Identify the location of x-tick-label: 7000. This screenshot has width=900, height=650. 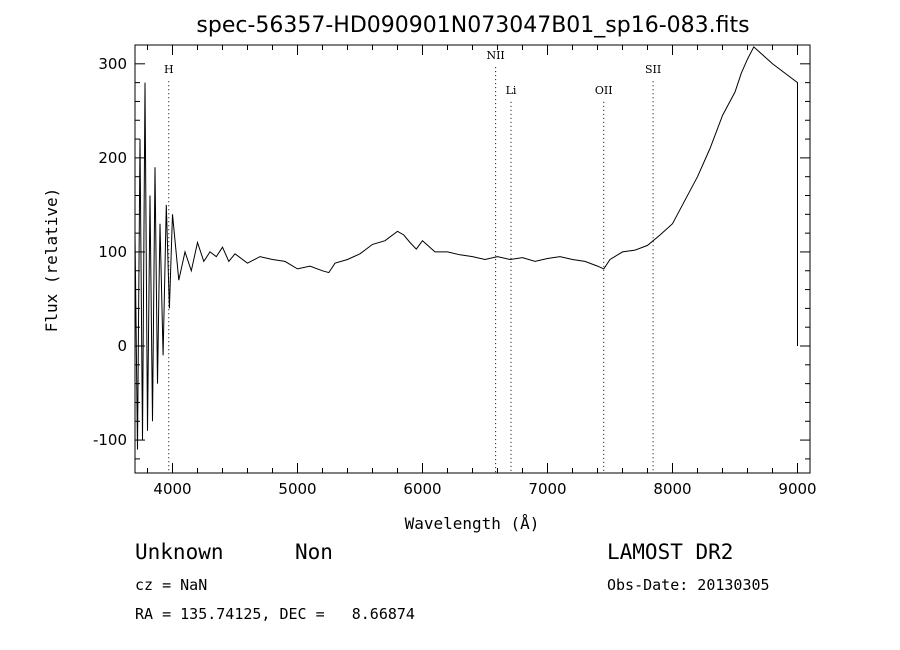
(547, 489).